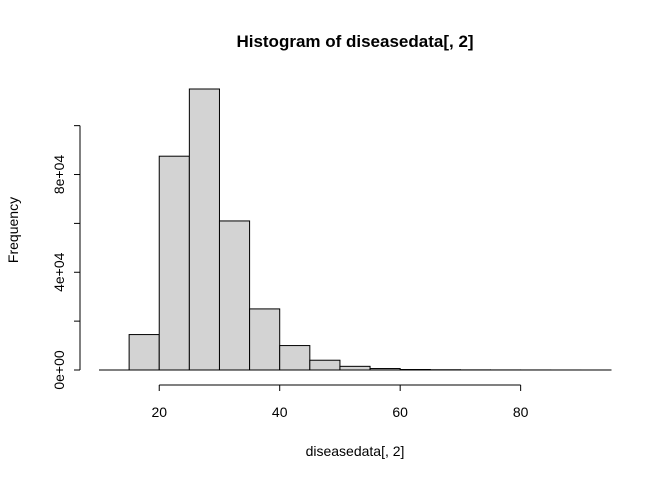 The height and width of the screenshot is (480, 672). What do you see at coordinates (355, 451) in the screenshot?
I see `x-axis-label: diseasedata[, 2]` at bounding box center [355, 451].